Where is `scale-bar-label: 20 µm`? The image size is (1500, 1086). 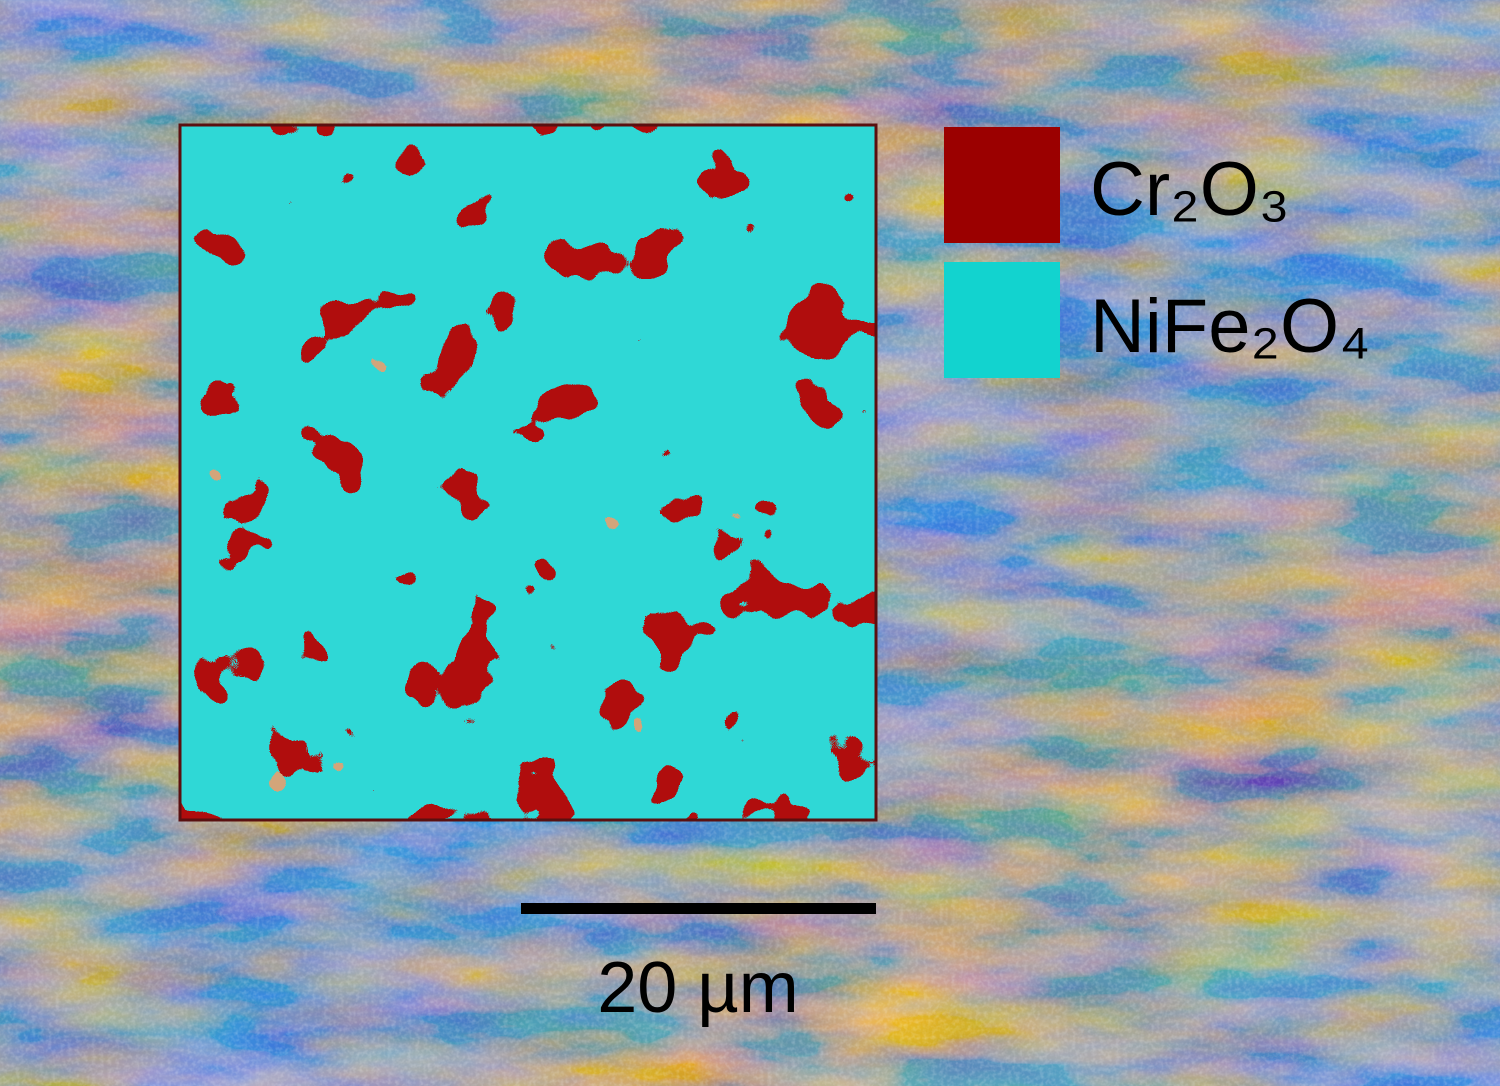
scale-bar-label: 20 µm is located at coordinates (698, 988).